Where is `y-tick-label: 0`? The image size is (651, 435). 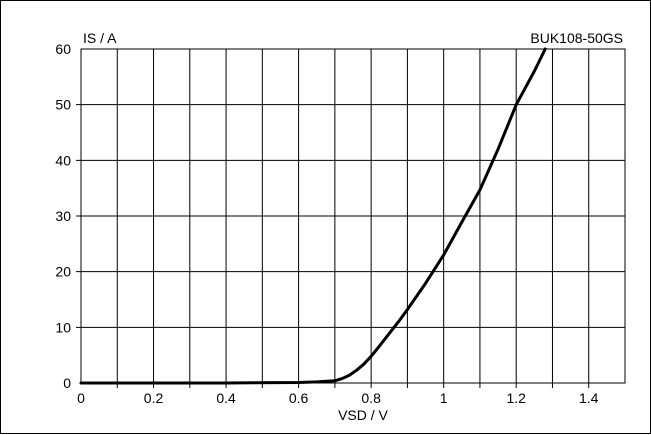 y-tick-label: 0 is located at coordinates (67, 383).